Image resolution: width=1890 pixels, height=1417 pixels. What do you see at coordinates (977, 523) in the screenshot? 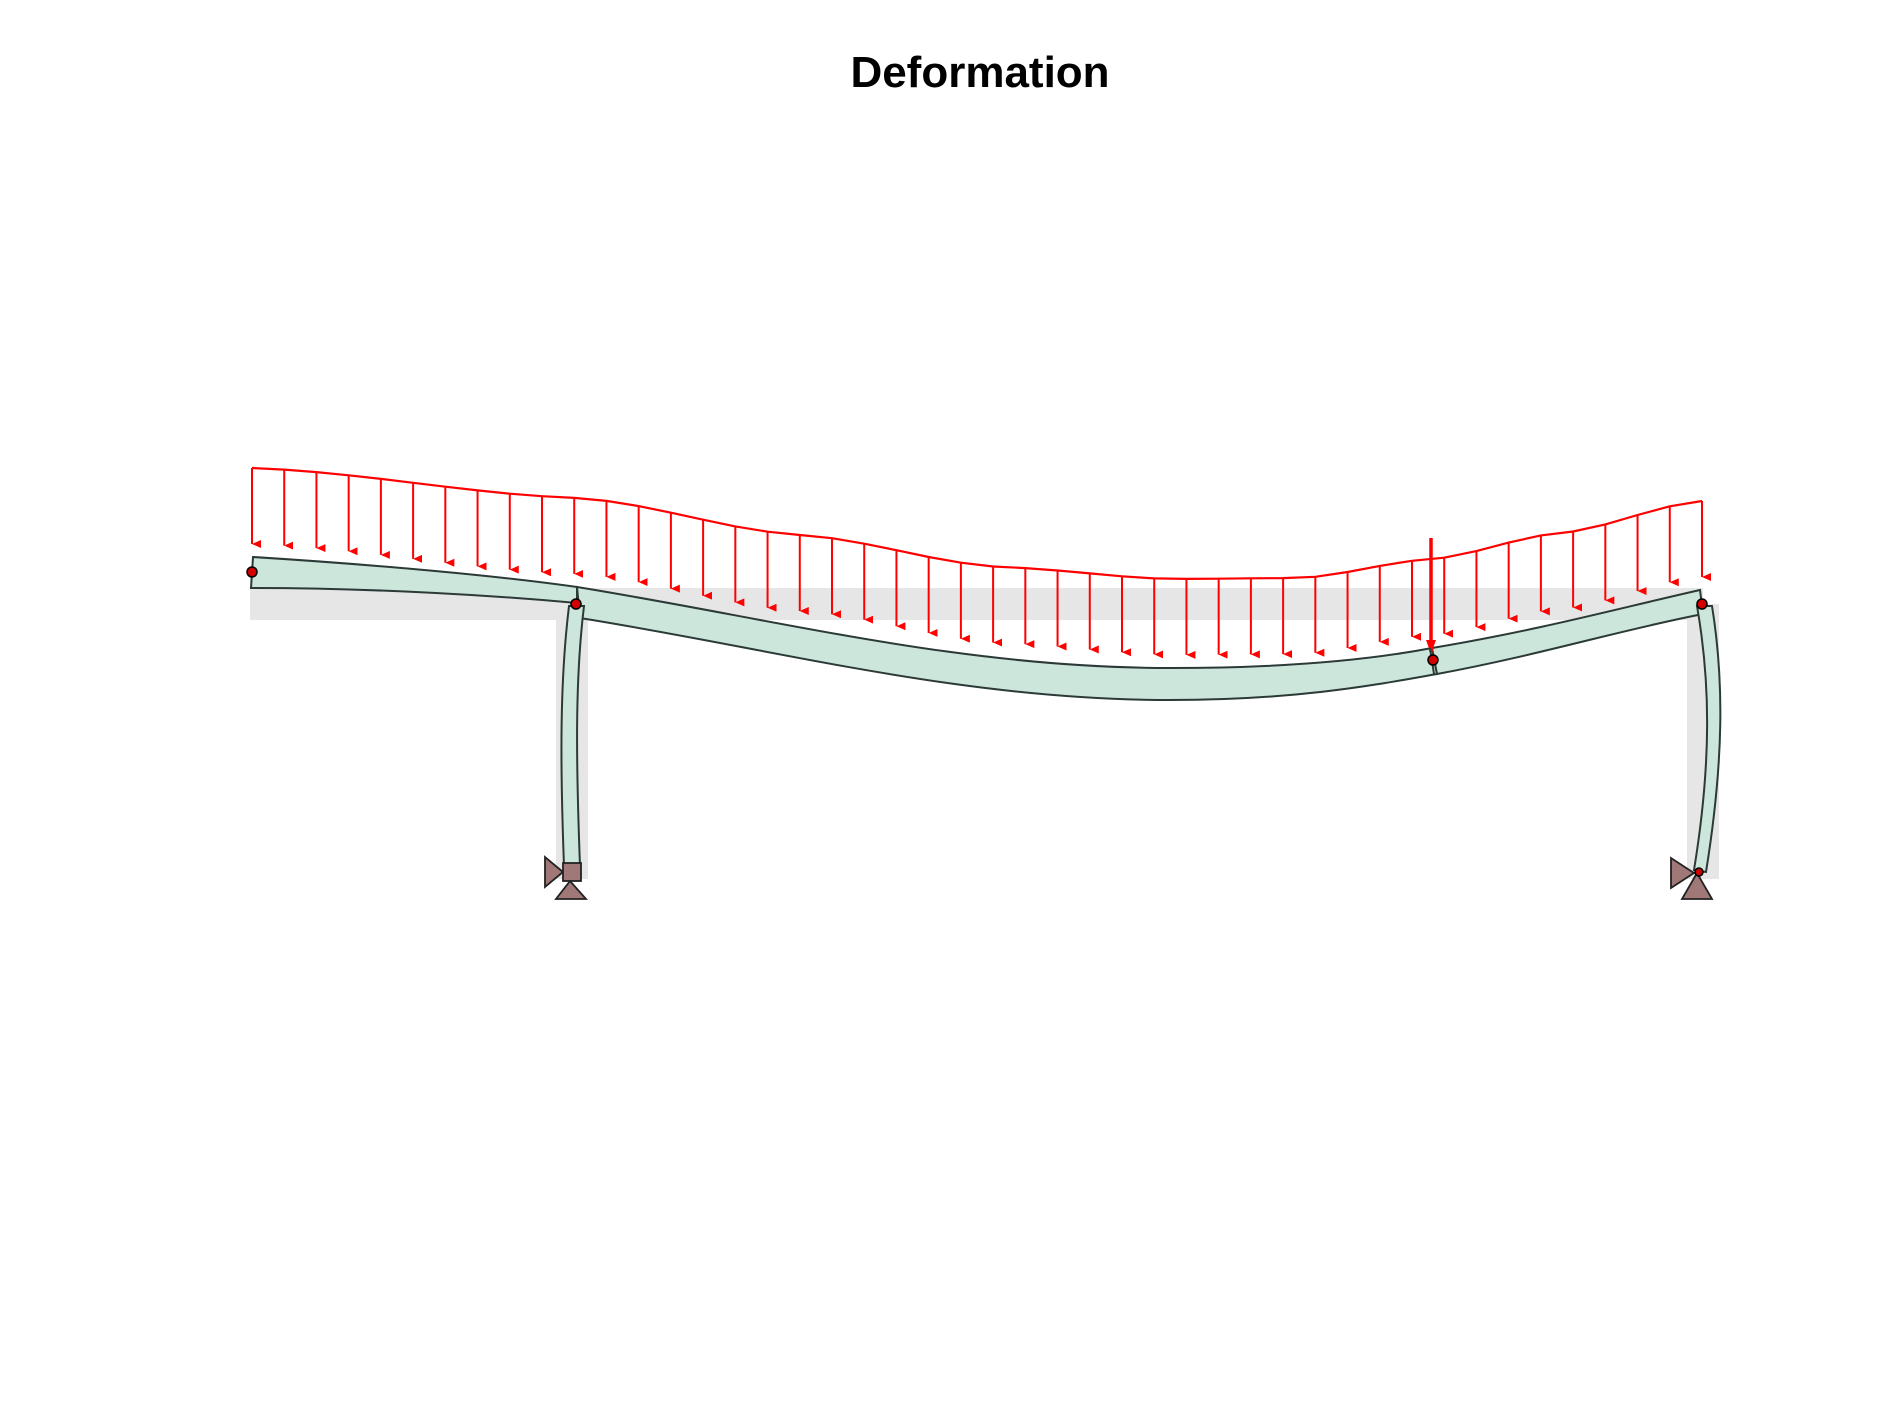
I see `distributed-load-outline` at bounding box center [977, 523].